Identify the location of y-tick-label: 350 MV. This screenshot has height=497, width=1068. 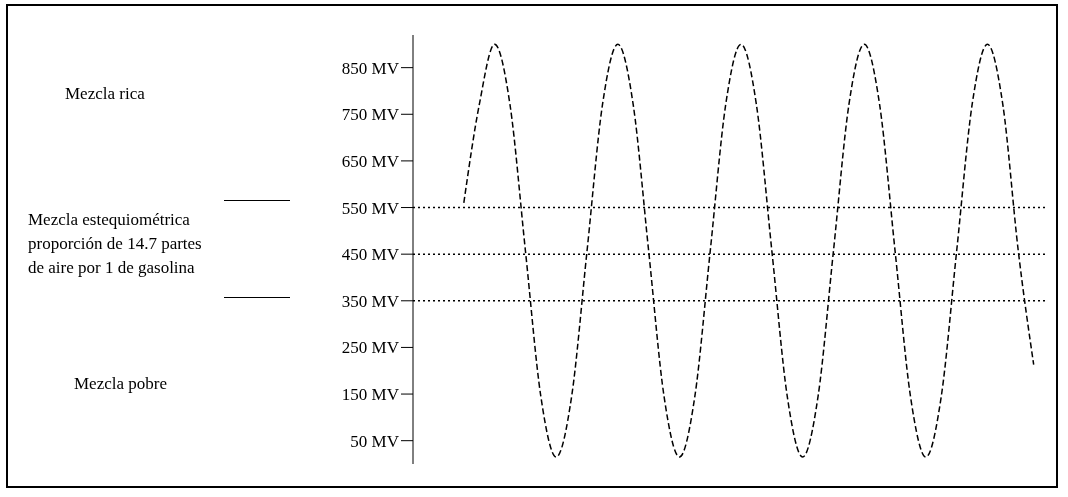
(370, 301).